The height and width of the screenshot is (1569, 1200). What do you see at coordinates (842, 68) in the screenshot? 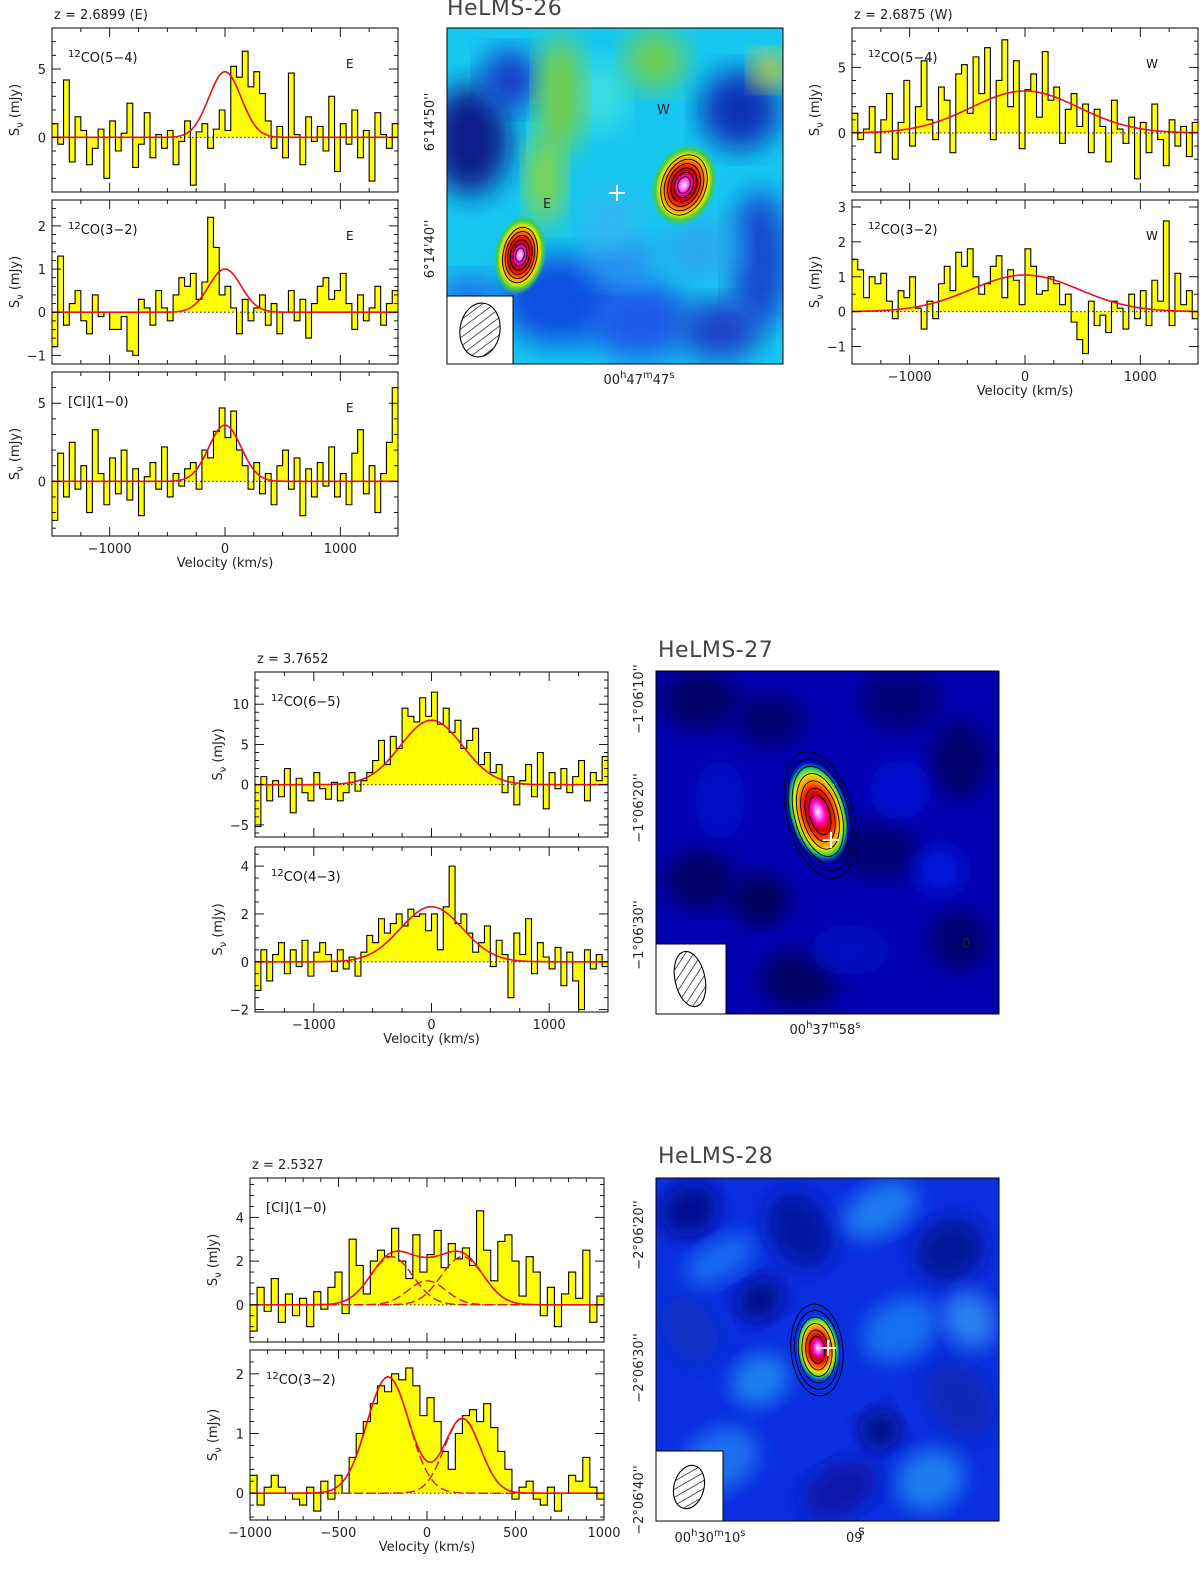
I see `y-tick-label: 5` at bounding box center [842, 68].